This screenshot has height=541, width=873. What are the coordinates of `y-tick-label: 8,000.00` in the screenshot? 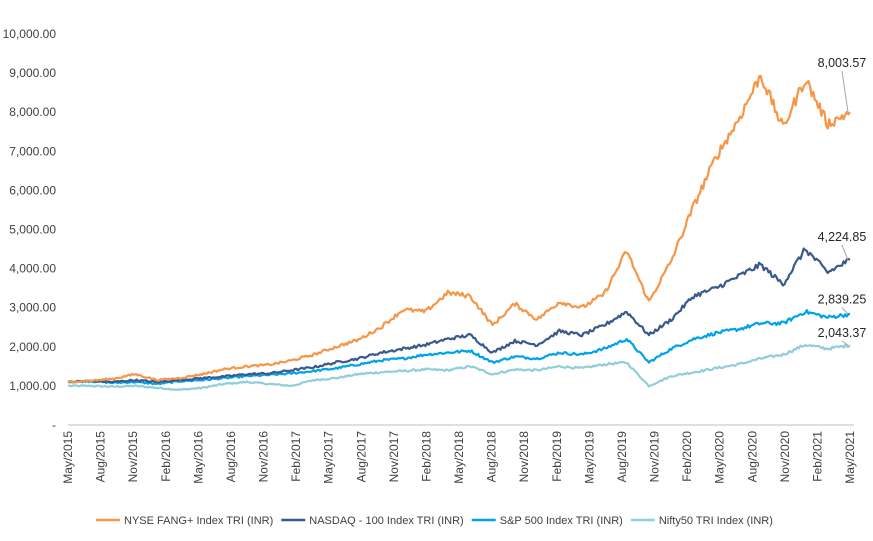 It's located at (32, 112).